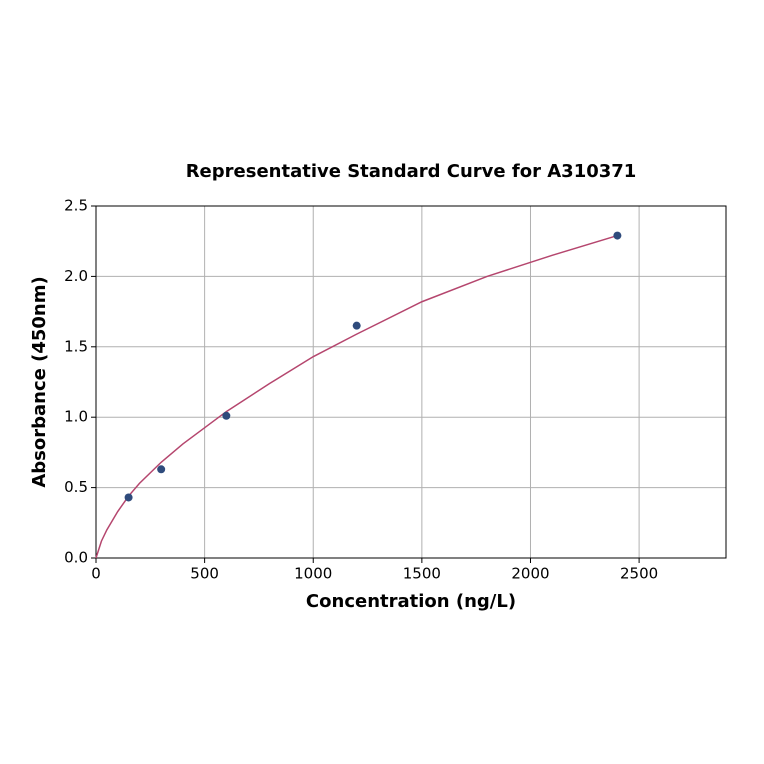  Describe the element at coordinates (204, 574) in the screenshot. I see `x-tick-label: 500` at that location.